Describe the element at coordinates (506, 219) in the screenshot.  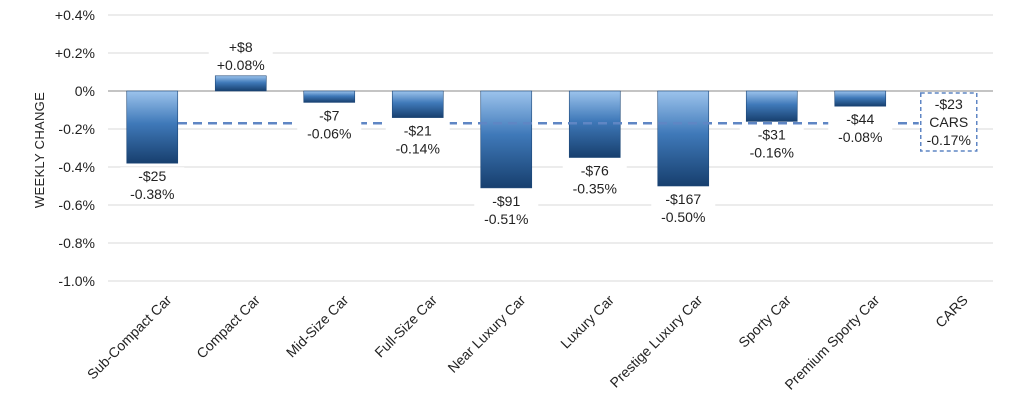
I see `data-label-percent: -0.51%` at that location.